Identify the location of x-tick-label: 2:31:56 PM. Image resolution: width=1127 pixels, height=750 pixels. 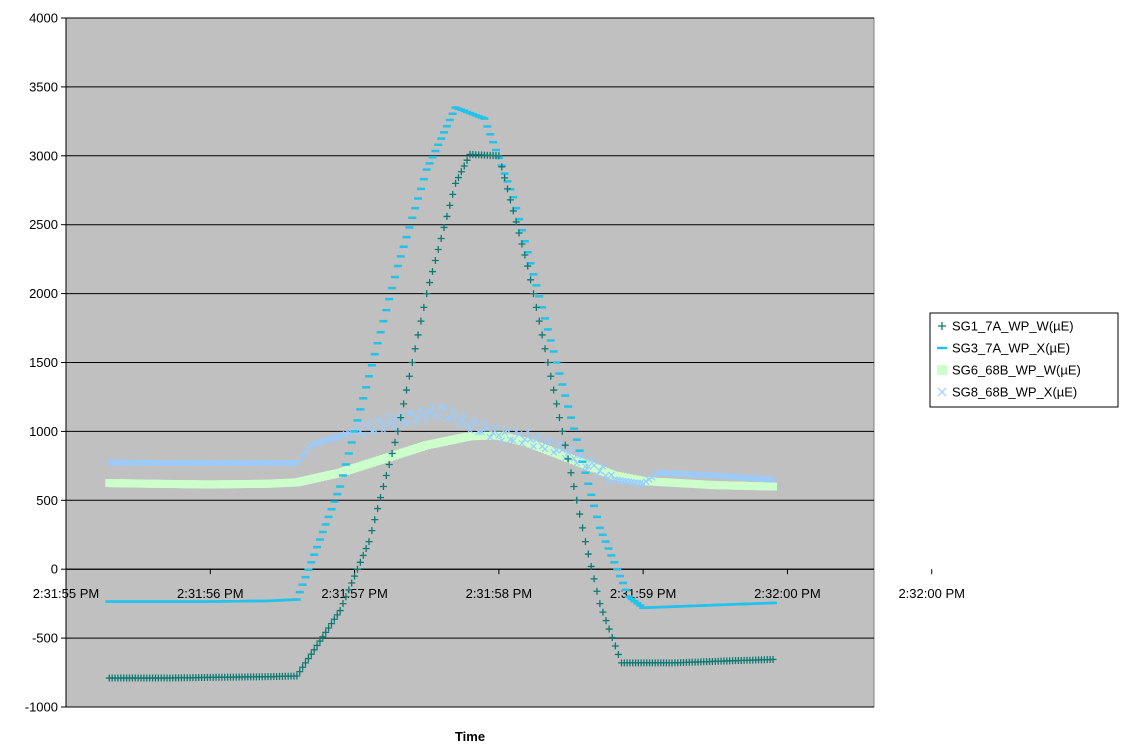
(210, 593).